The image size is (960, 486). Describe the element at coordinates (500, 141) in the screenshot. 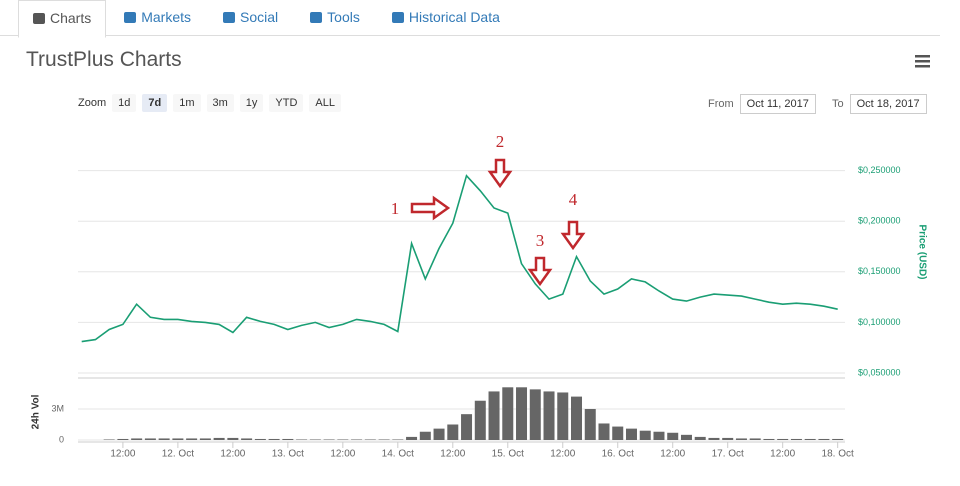

I see `annotation-label: 2` at that location.